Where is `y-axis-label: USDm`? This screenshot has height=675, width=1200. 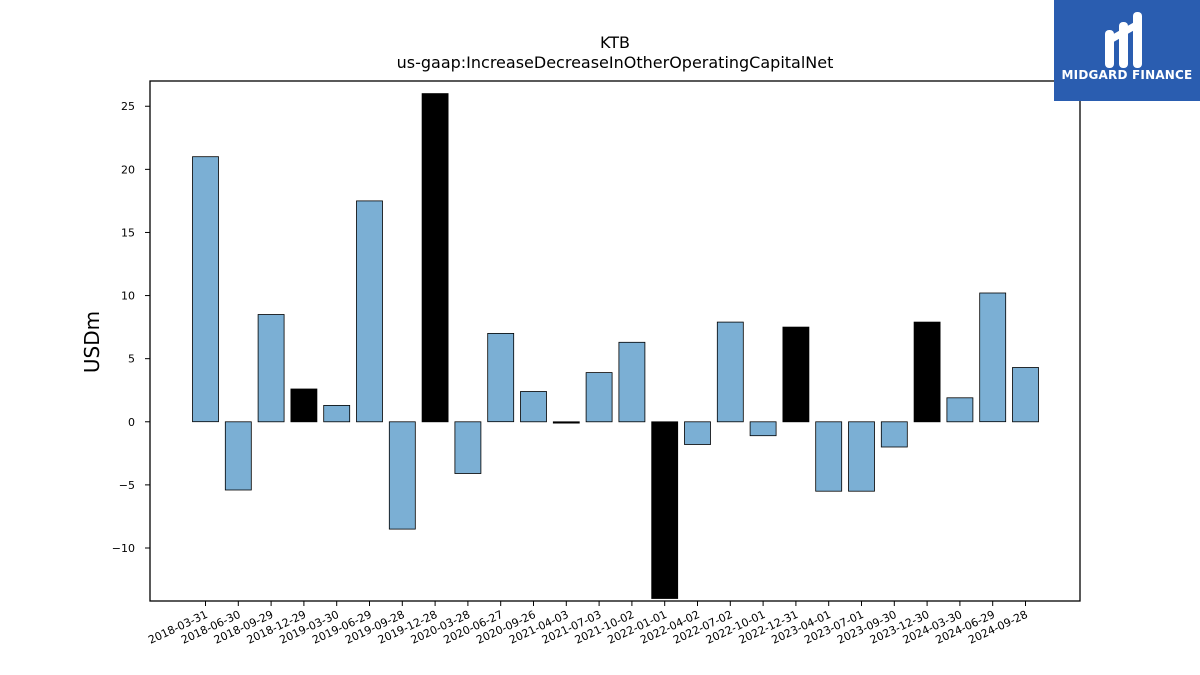
y-axis-label: USDm is located at coordinates (92, 342).